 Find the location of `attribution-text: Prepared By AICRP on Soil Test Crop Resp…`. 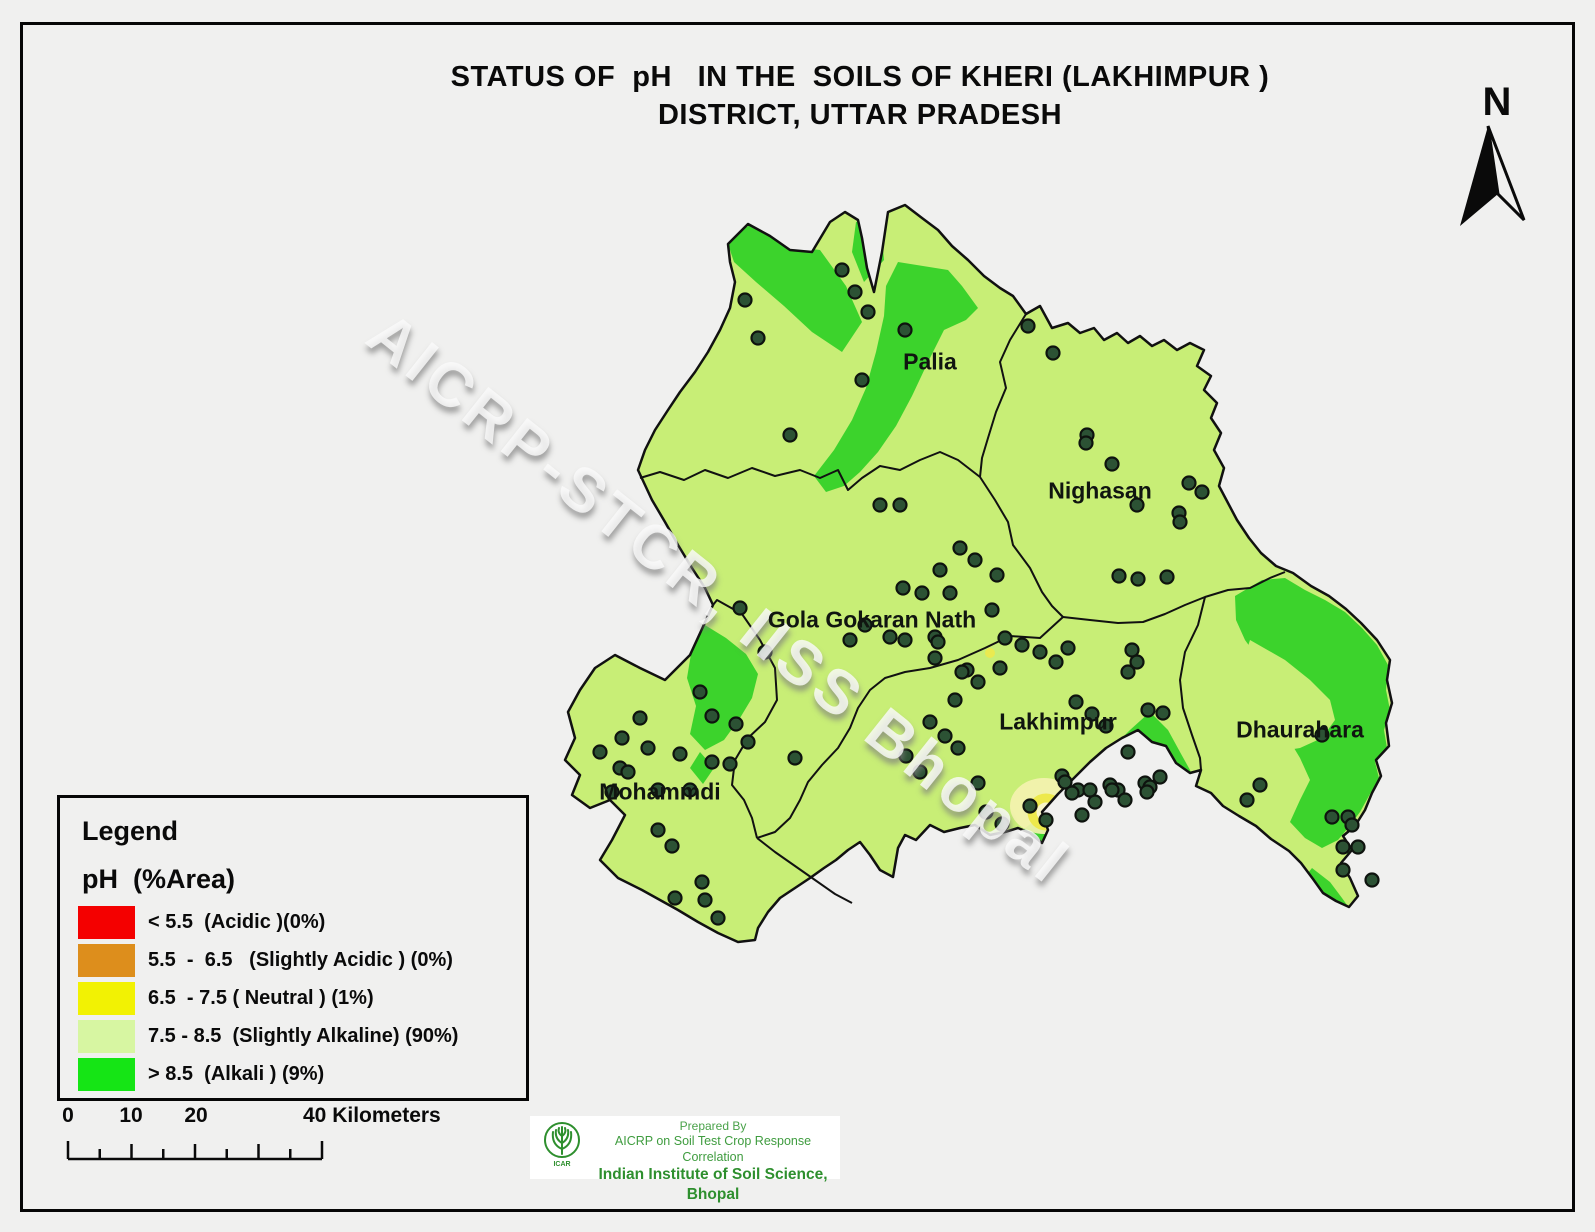

attribution-text: Prepared By AICRP on Soil Test Crop Resp… is located at coordinates (713, 1161).